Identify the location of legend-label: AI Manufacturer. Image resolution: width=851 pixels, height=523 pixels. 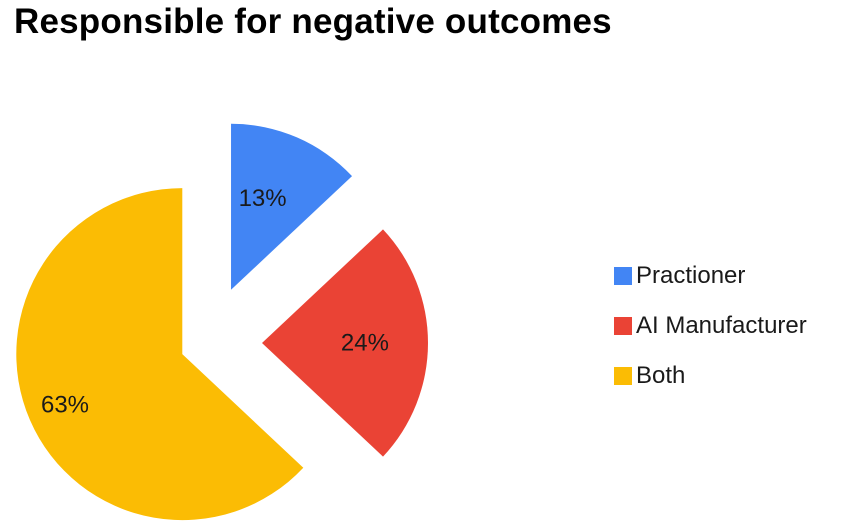
(721, 325).